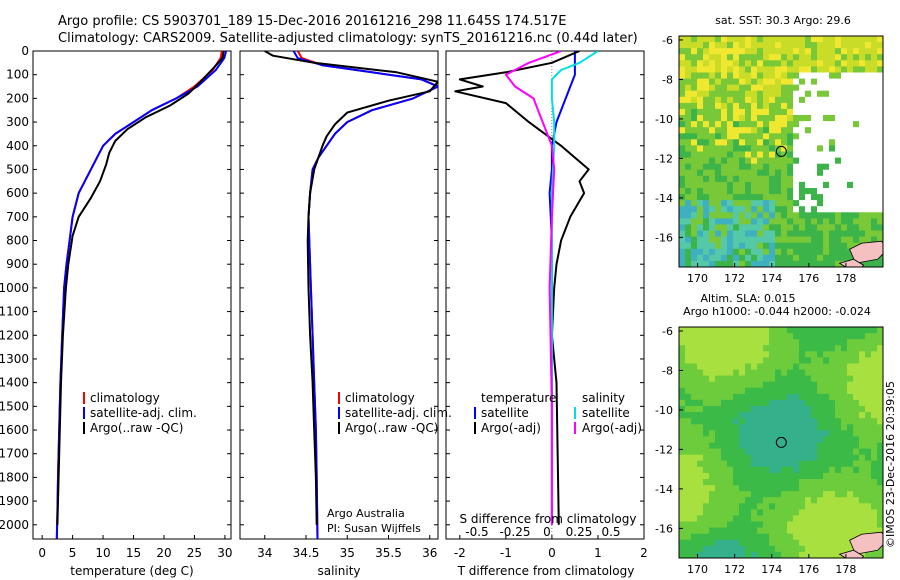  Describe the element at coordinates (548, 519) in the screenshot. I see `s-diff-xlabel: S difference from climatology` at that location.